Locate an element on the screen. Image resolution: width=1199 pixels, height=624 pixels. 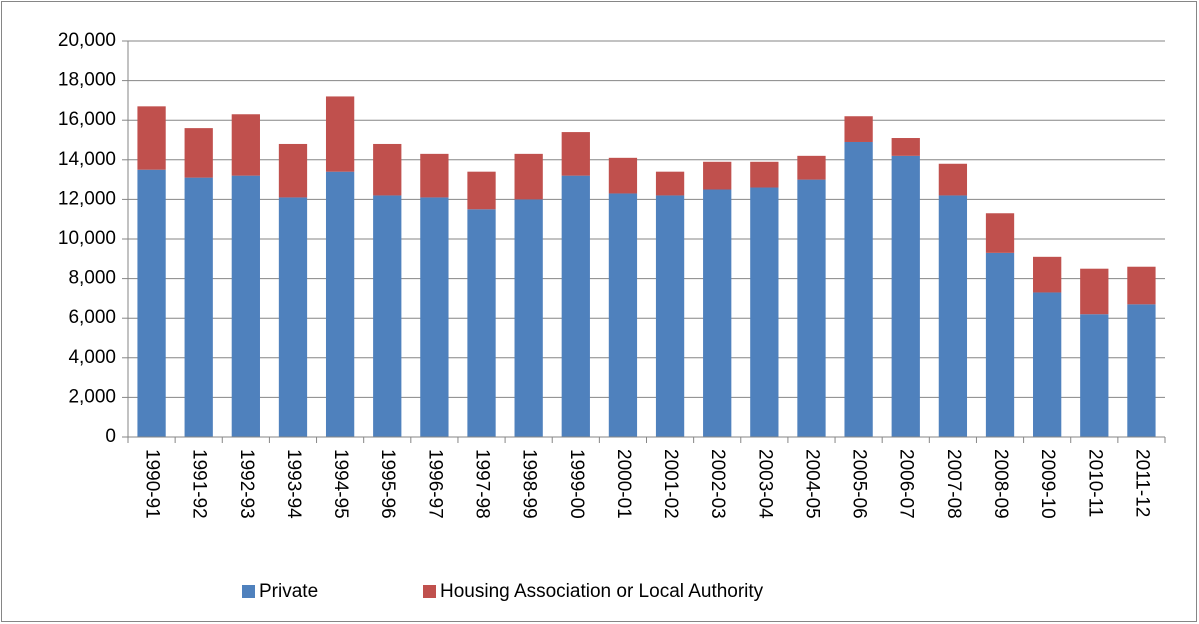
x-tick-label: 1999-00 is located at coordinates (576, 484).